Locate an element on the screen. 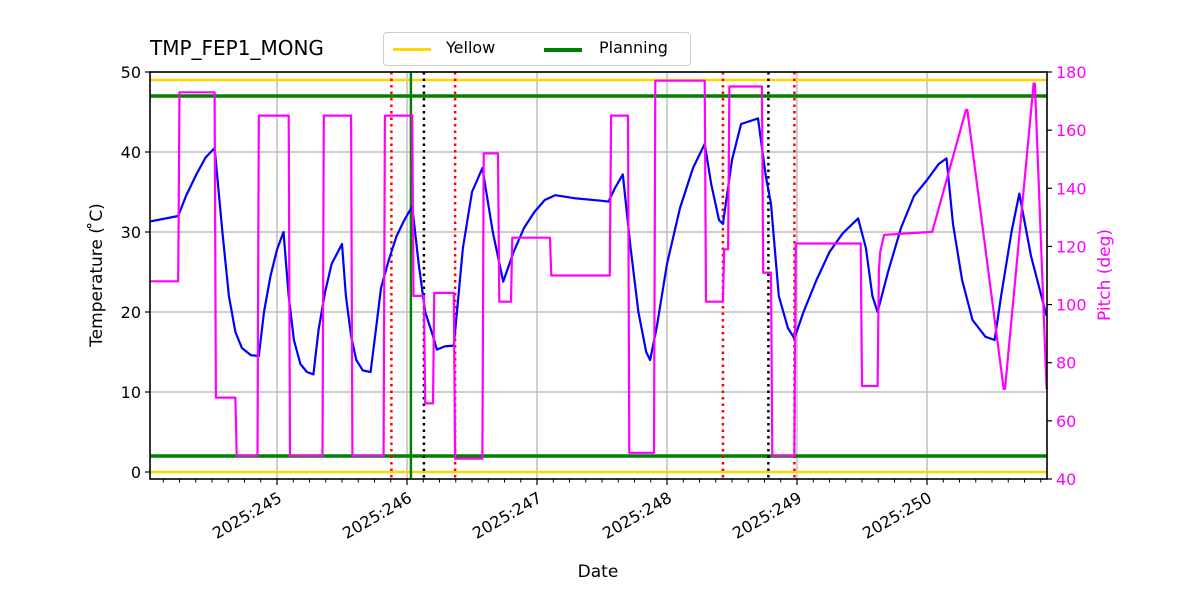 The image size is (1200, 600). right-y-axis: 40 60 80 100 120 140 160 180 is located at coordinates (1067, 276).